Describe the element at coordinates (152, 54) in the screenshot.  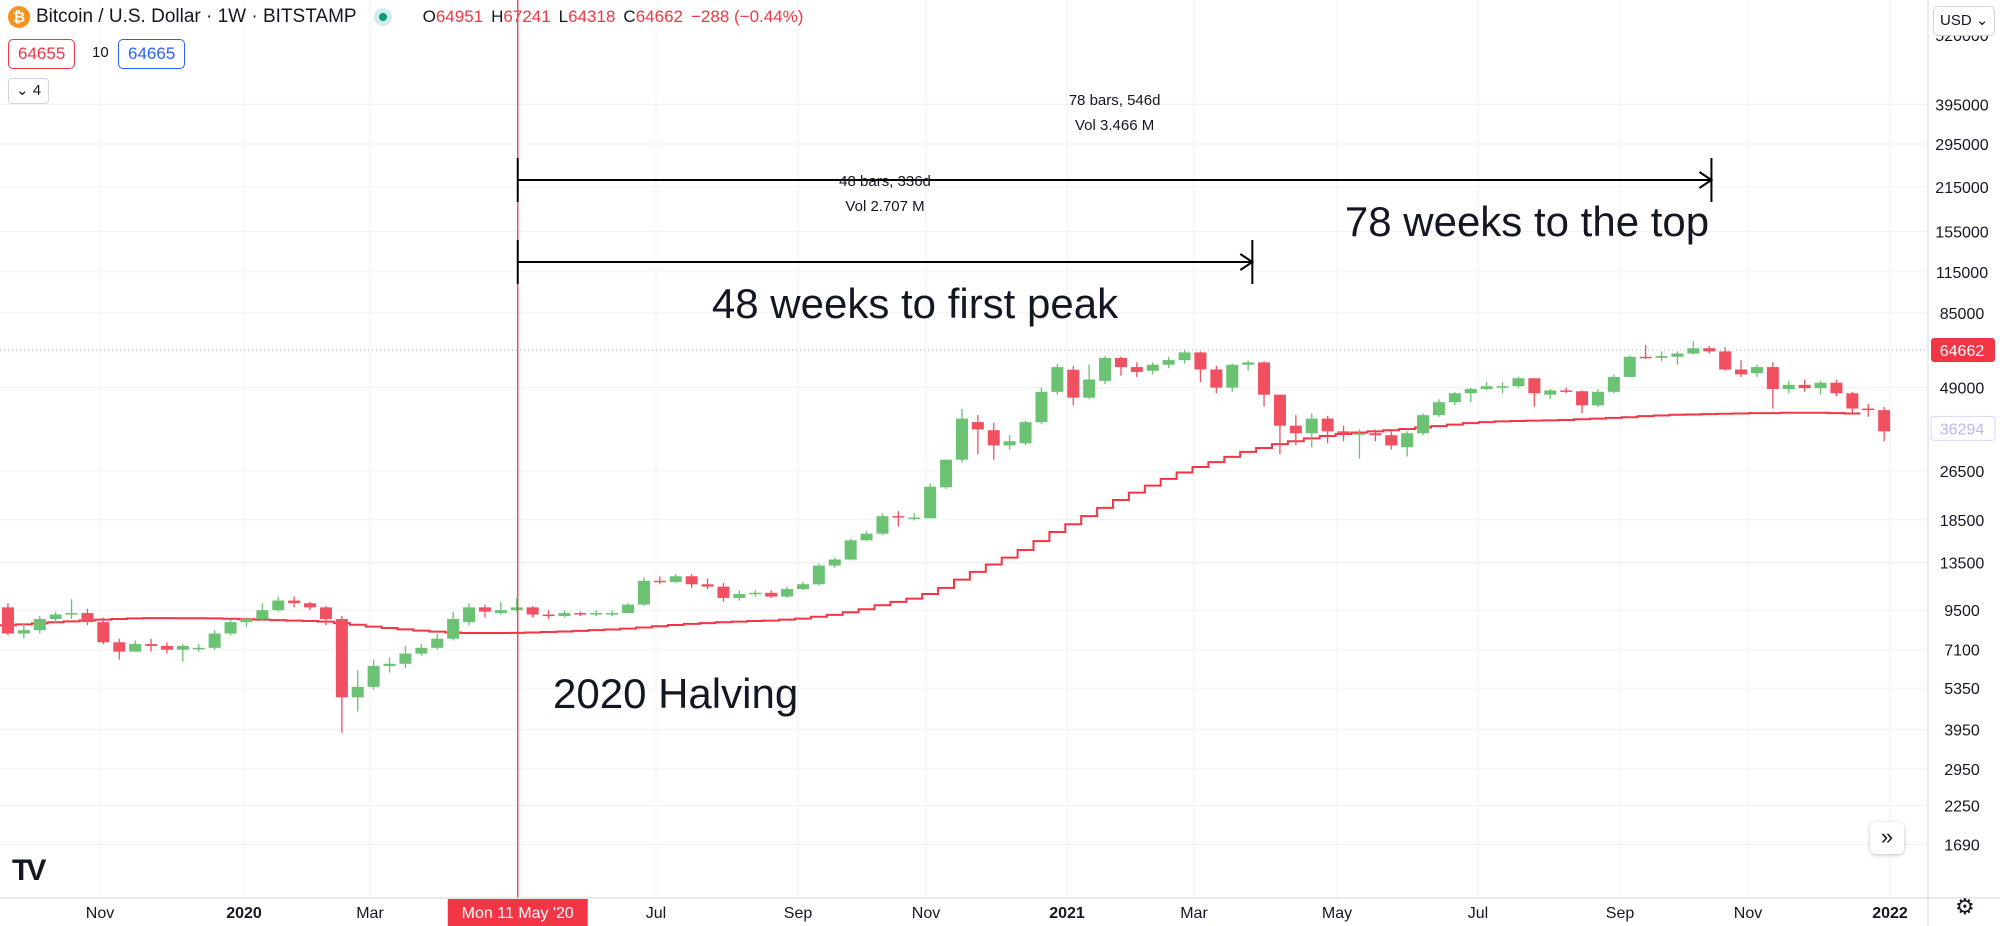
I see `buy-price-button: 64665` at that location.